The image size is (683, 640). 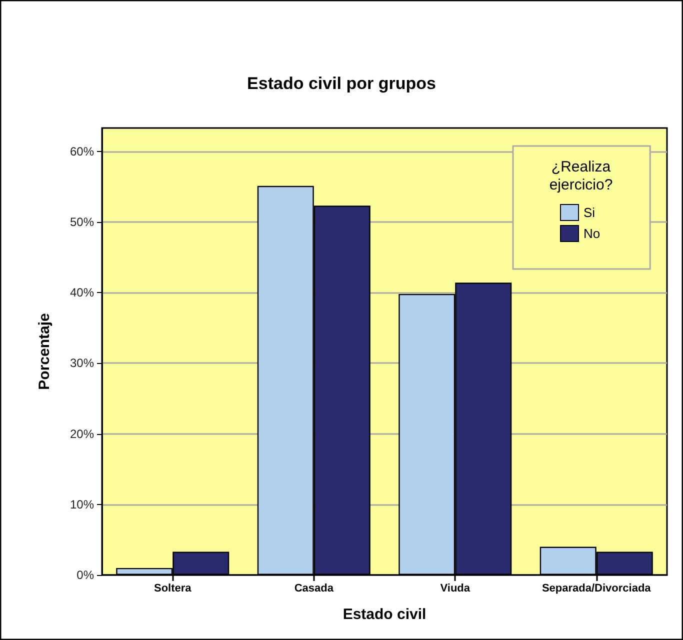 What do you see at coordinates (592, 233) in the screenshot?
I see `legend-label: No` at bounding box center [592, 233].